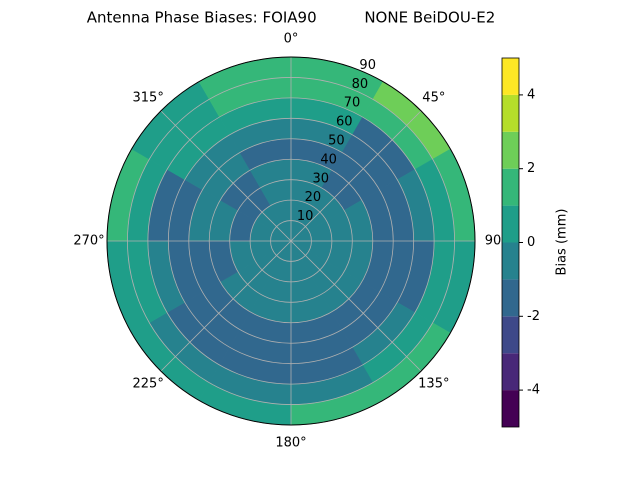 This screenshot has width=640, height=484. I want to click on r-tick-label: 30, so click(320, 178).